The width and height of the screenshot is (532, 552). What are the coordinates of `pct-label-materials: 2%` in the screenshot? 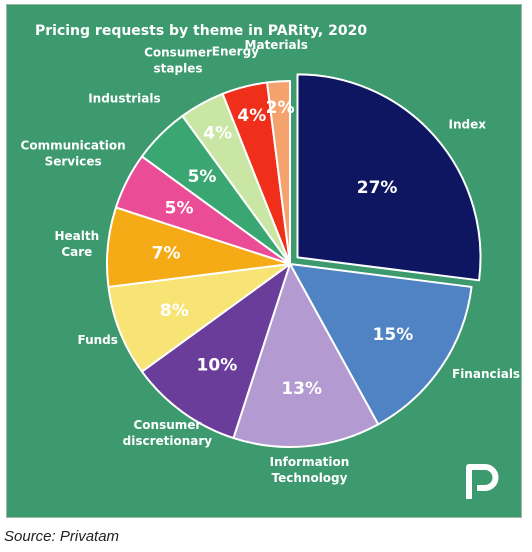 It's located at (280, 108).